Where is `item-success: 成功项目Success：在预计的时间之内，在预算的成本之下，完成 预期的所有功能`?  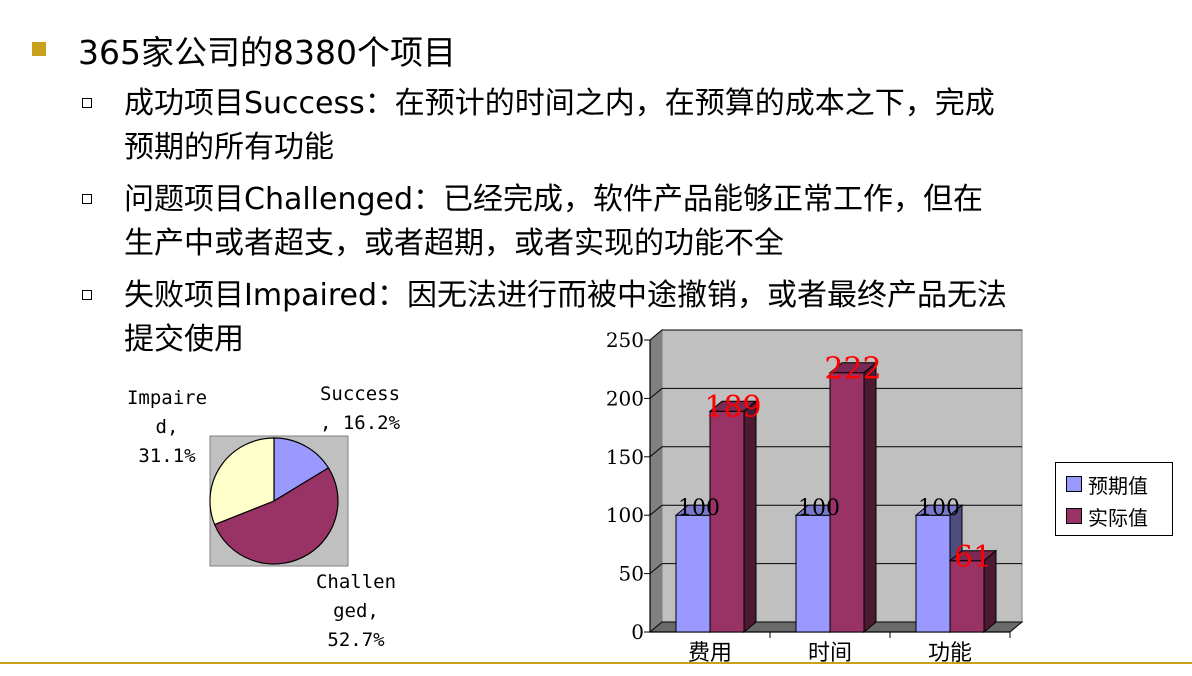
item-success: 成功项目Success：在预计的时间之内，在预算的成本之下，完成 预期的所有功能 is located at coordinates (649, 126).